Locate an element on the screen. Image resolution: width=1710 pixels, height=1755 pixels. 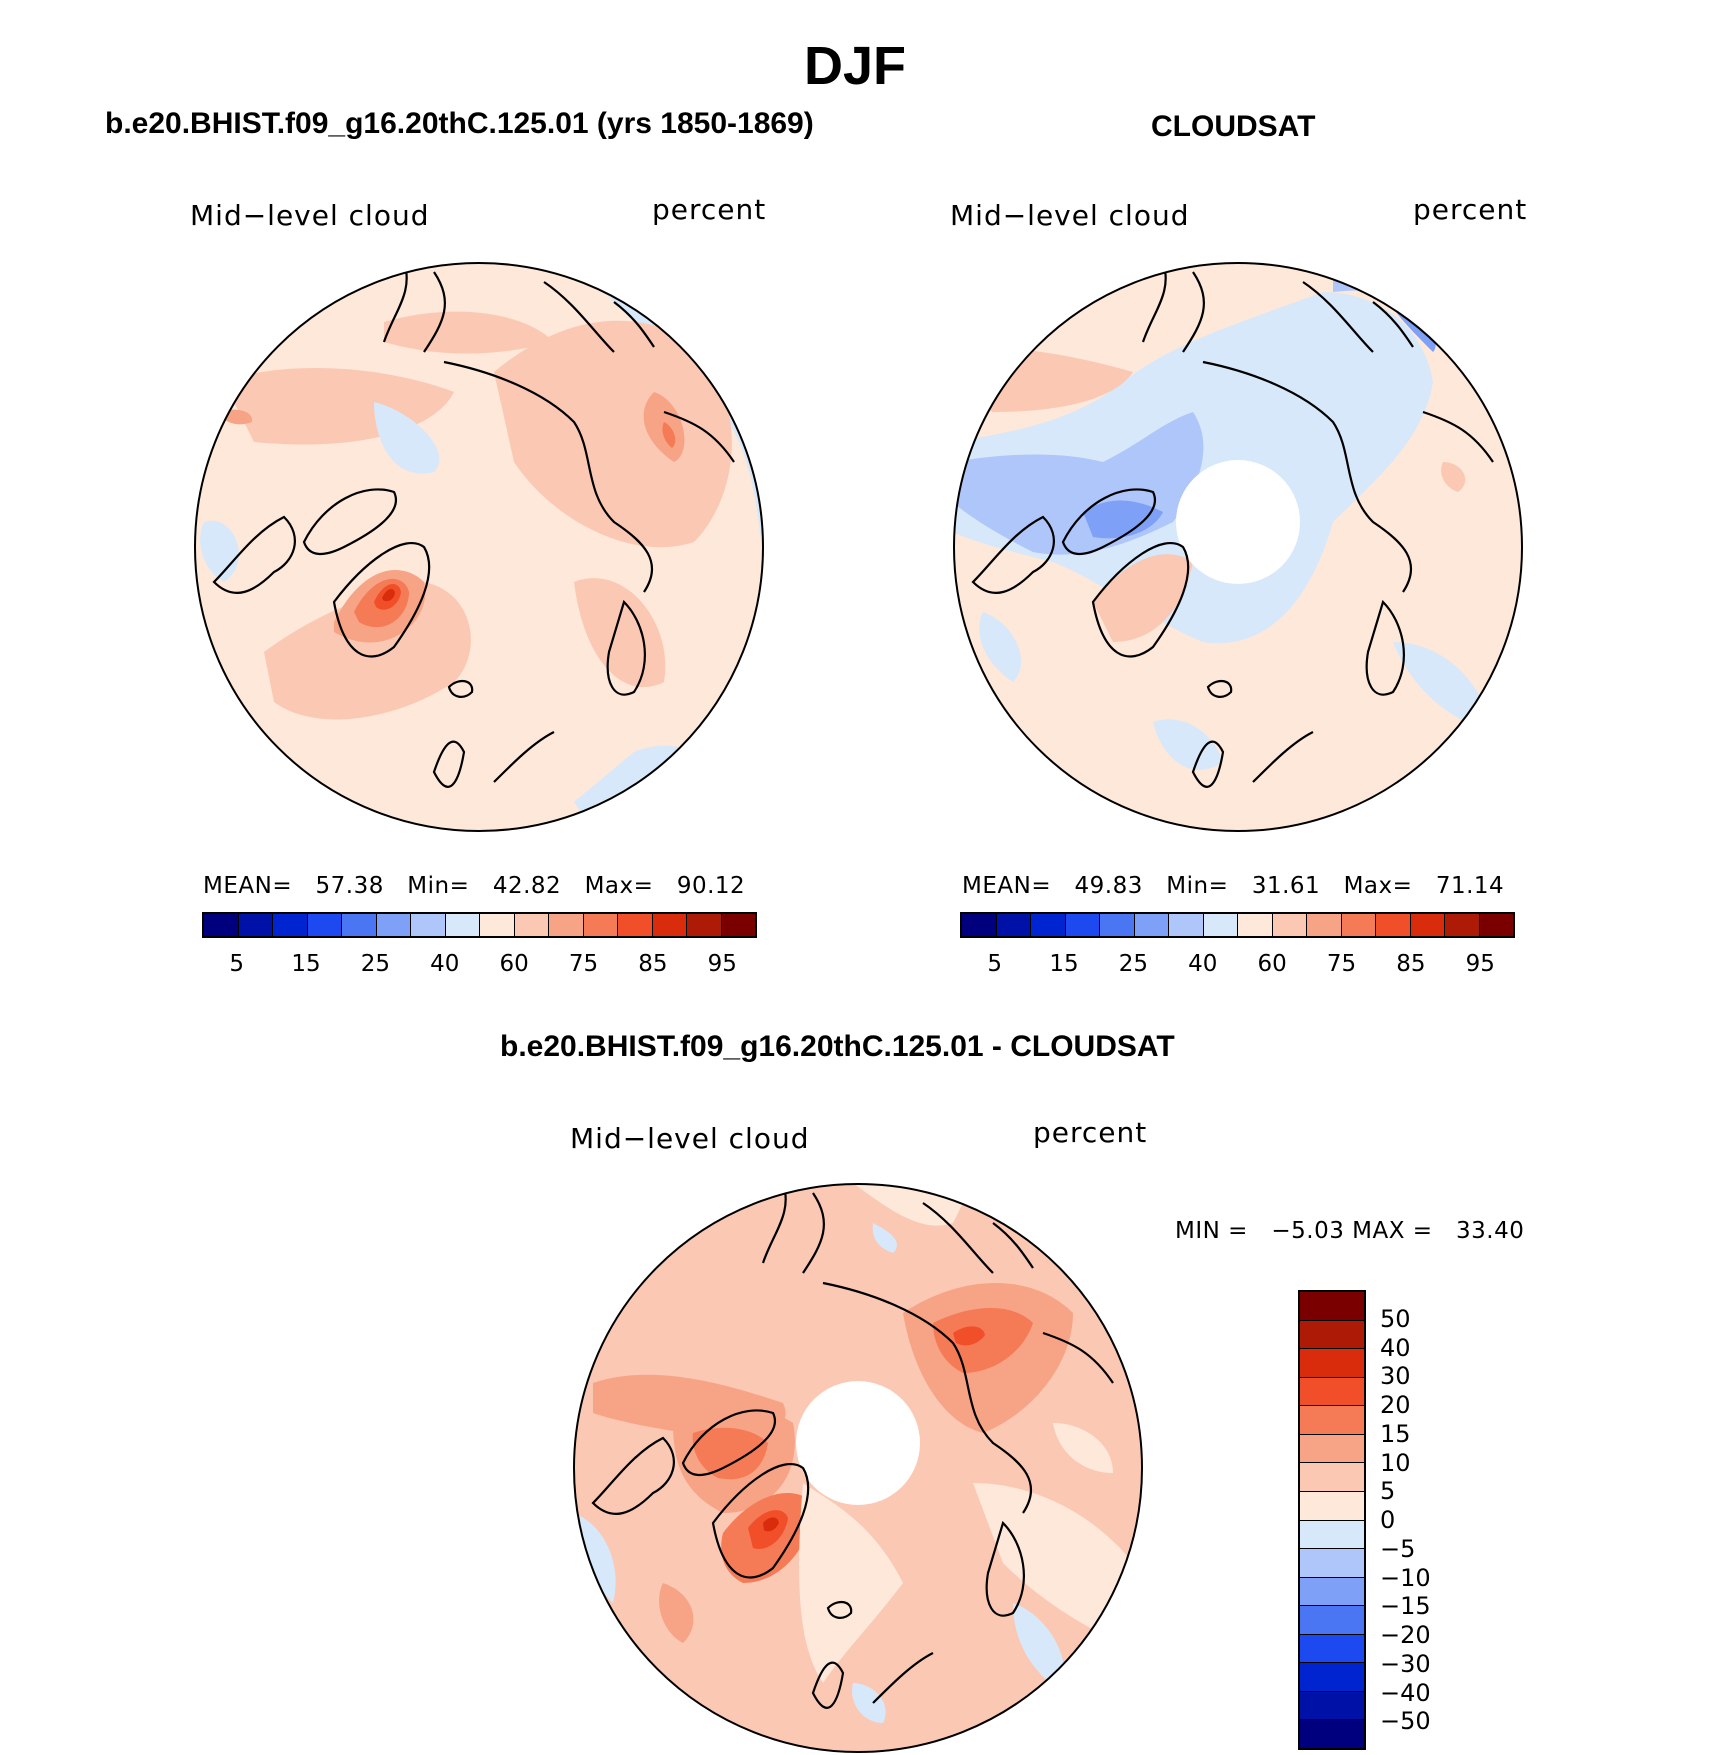
diff-stats: MIN = −5.03 MAX = 33.40 is located at coordinates (1350, 1231).